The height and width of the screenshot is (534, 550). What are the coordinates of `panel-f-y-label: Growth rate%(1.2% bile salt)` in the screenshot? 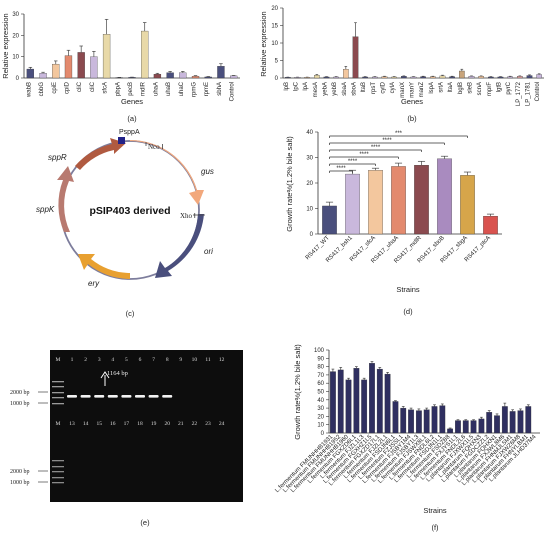 It's located at (297, 392).